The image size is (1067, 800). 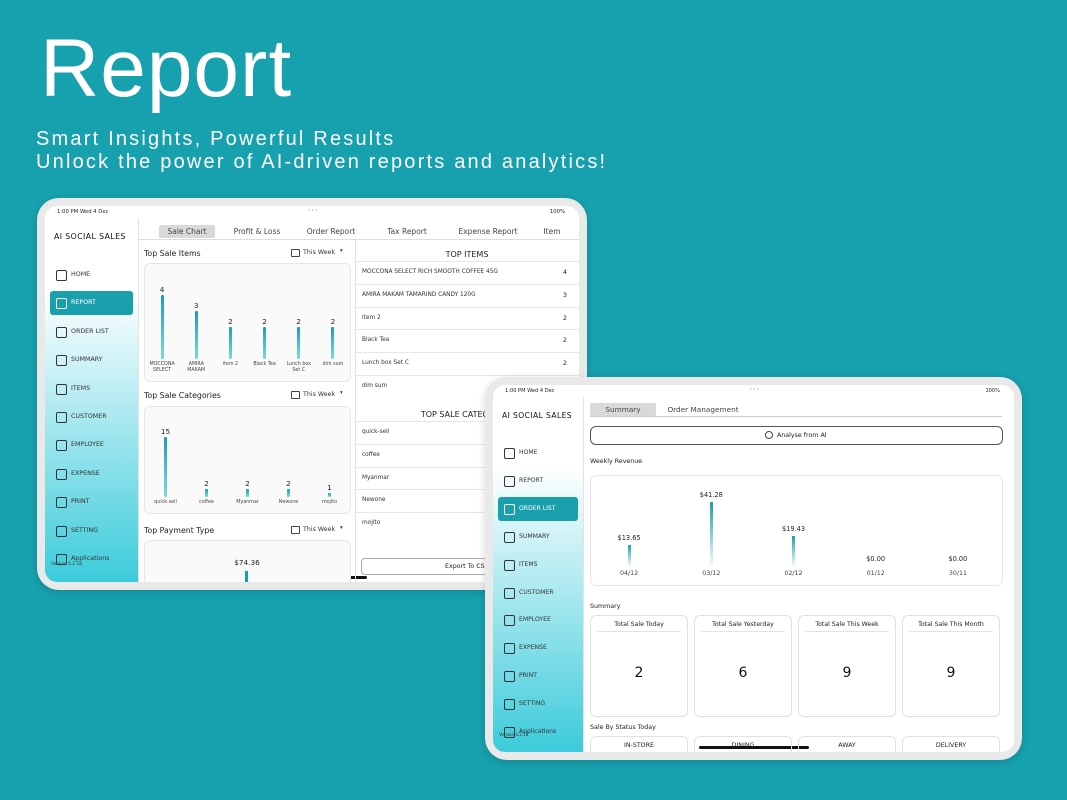 What do you see at coordinates (564, 340) in the screenshot?
I see `list-item-count: 2` at bounding box center [564, 340].